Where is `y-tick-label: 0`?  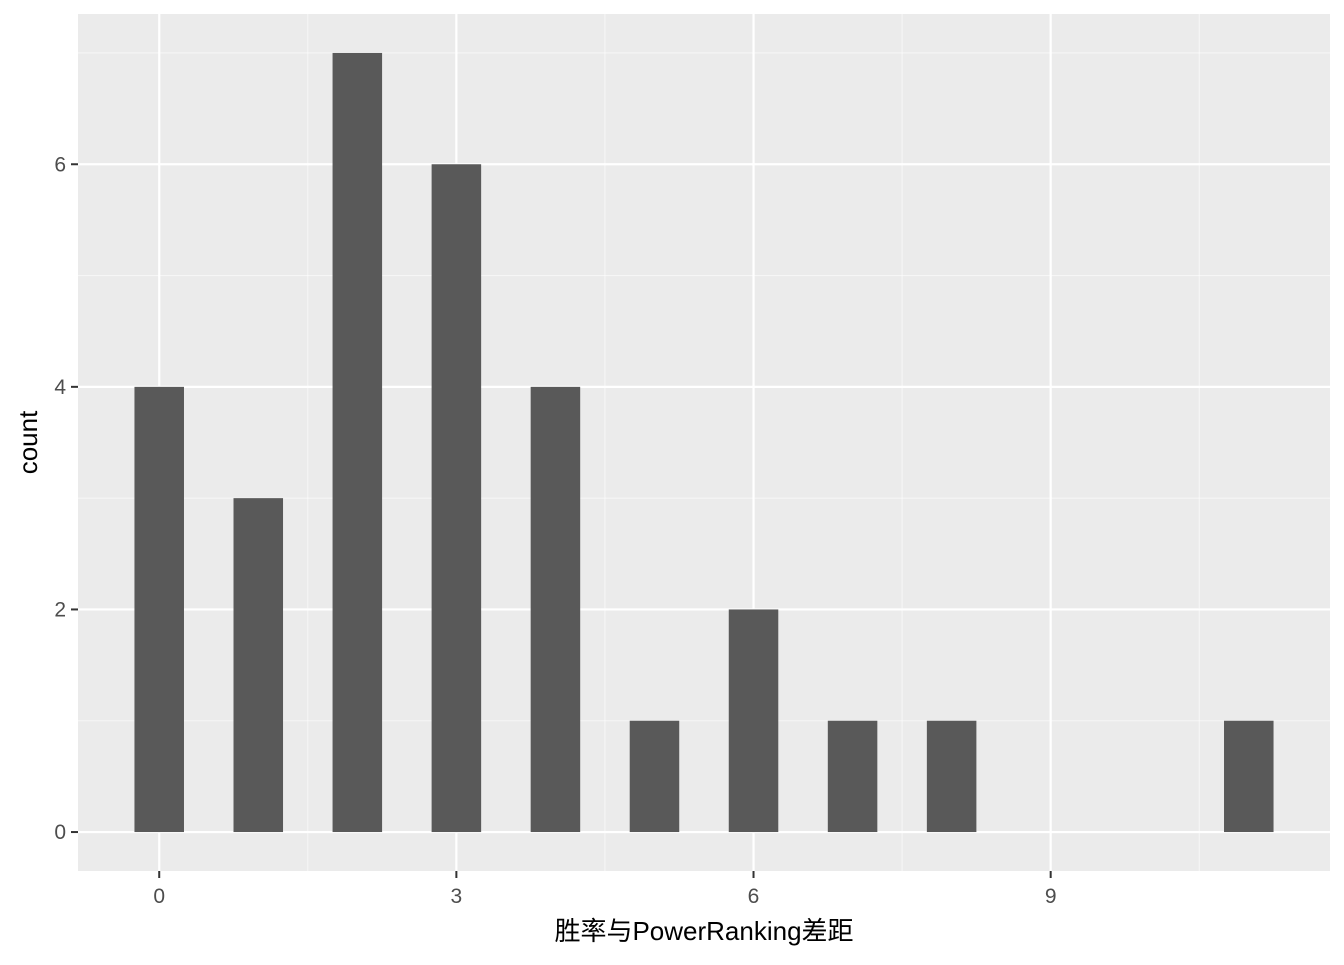 y-tick-label: 0 is located at coordinates (60, 832).